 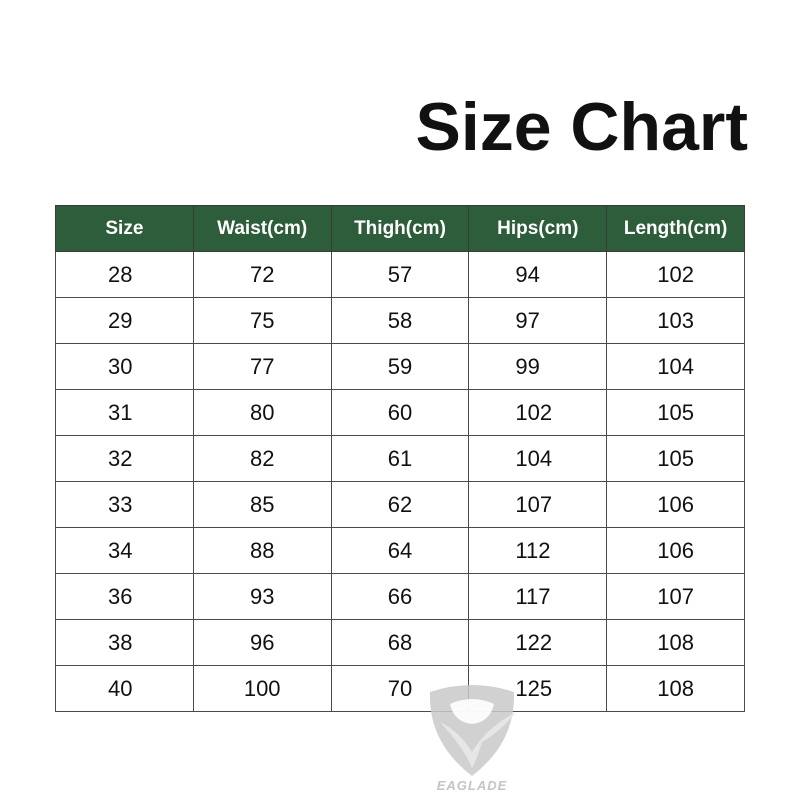 What do you see at coordinates (472, 785) in the screenshot?
I see `logo-text: EAGLADE` at bounding box center [472, 785].